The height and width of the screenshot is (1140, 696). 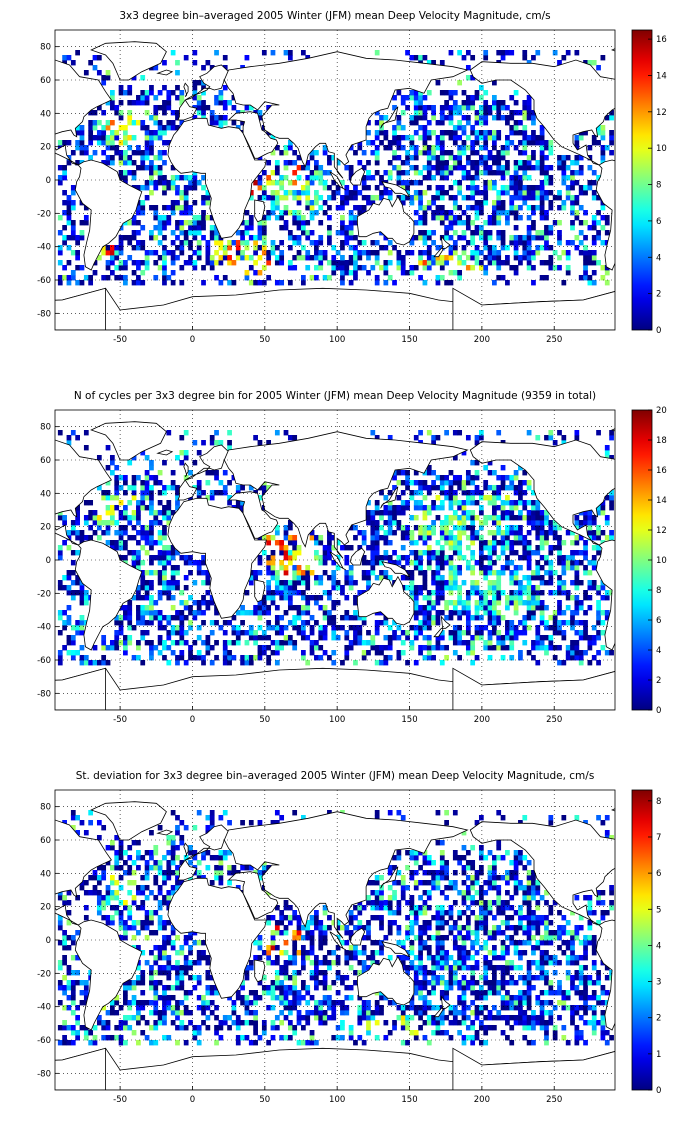 What do you see at coordinates (389, 117) in the screenshot?
I see `coastline` at bounding box center [389, 117].